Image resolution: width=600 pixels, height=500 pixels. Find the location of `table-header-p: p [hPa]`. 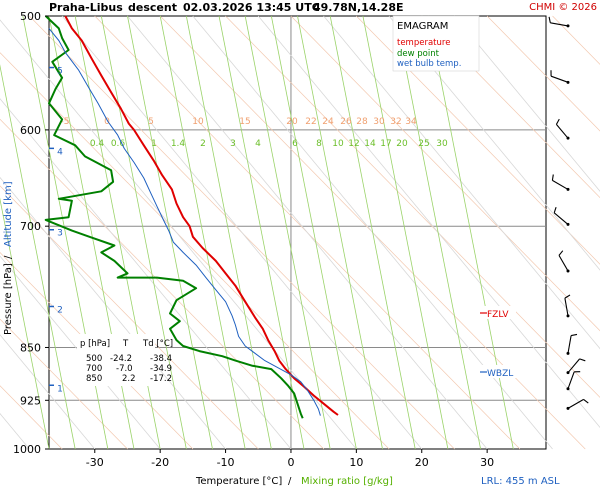

table-header-p: p [hPa] is located at coordinates (95, 344).